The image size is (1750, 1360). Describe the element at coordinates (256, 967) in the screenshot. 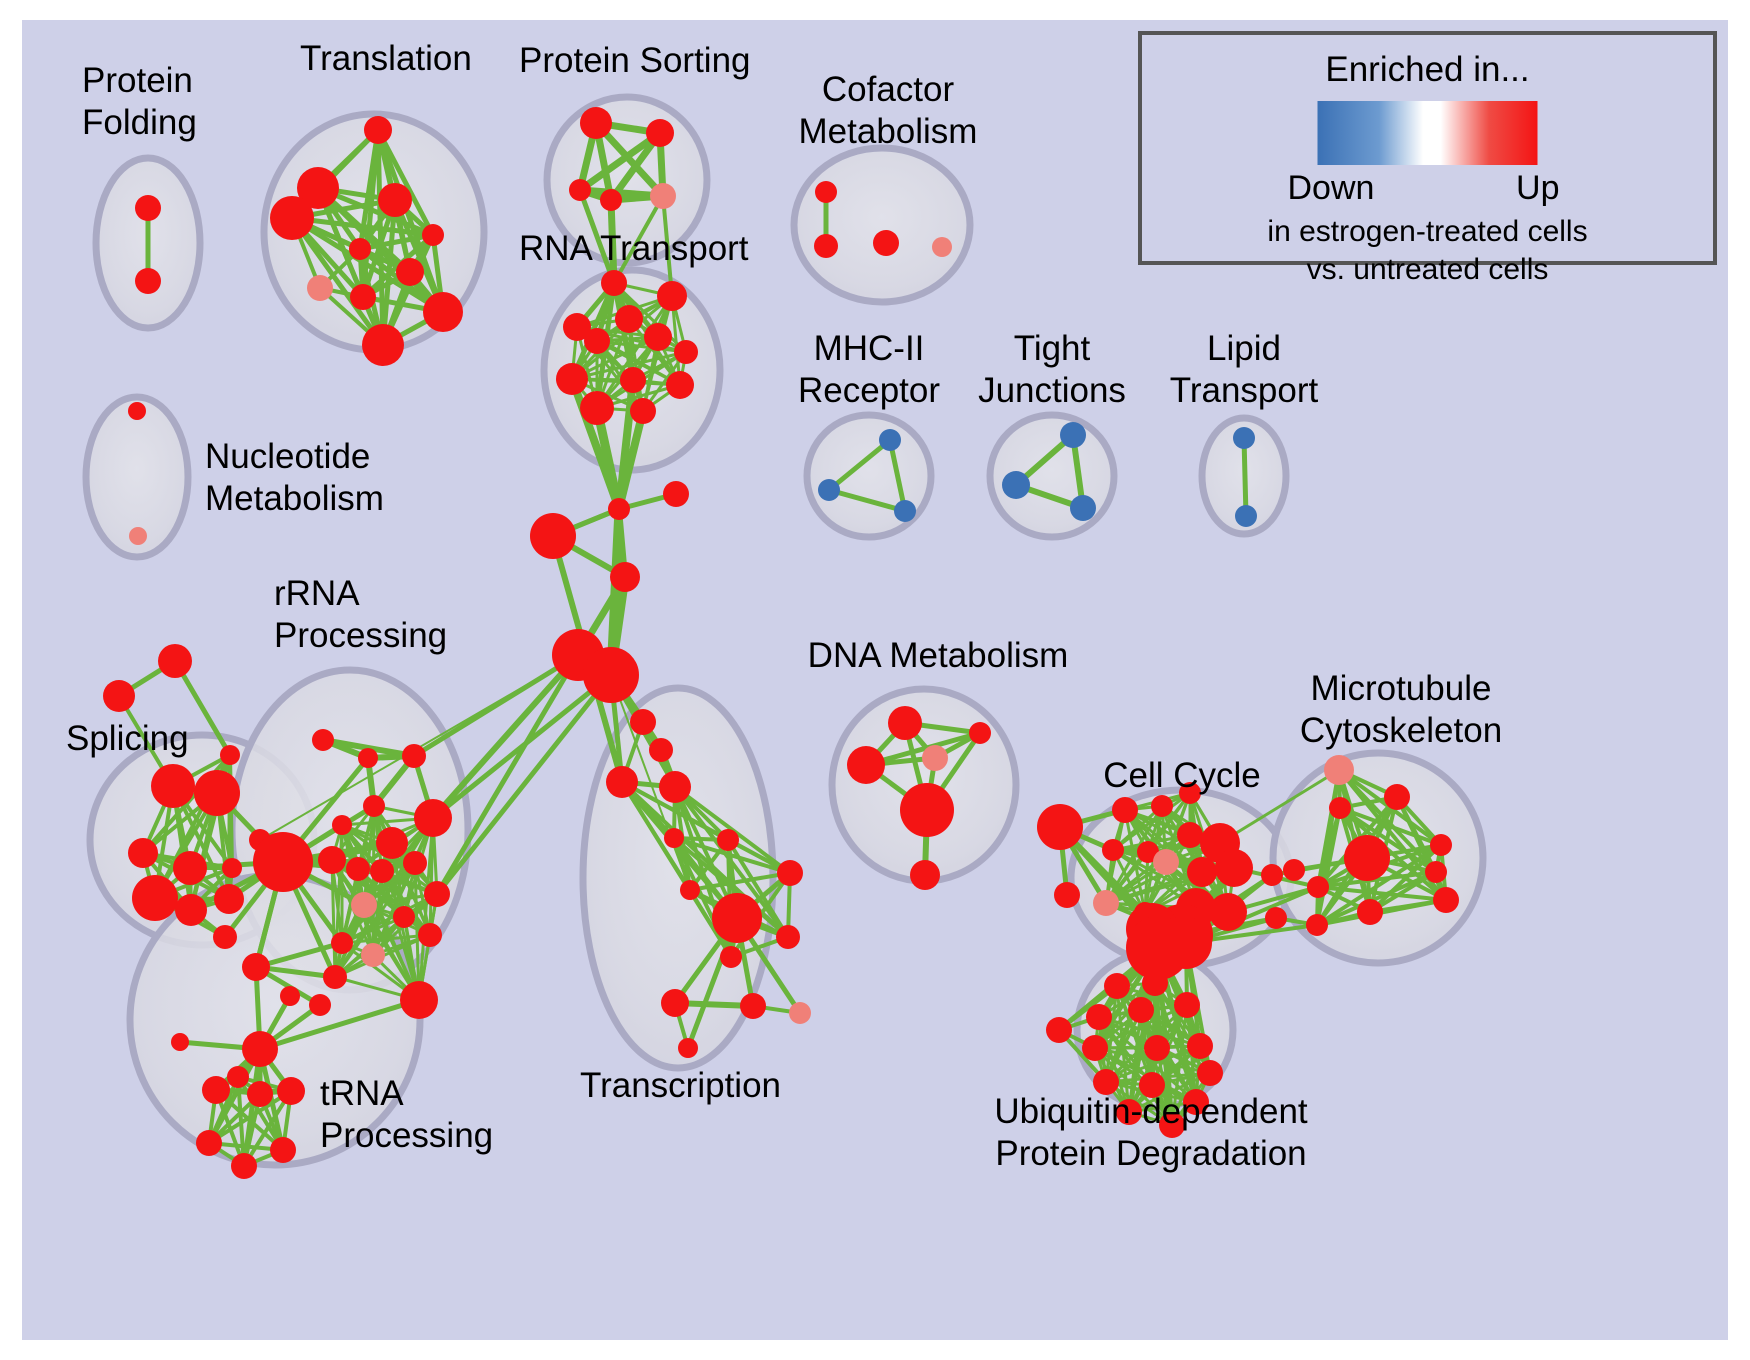

I see `network-node-rr21` at that location.